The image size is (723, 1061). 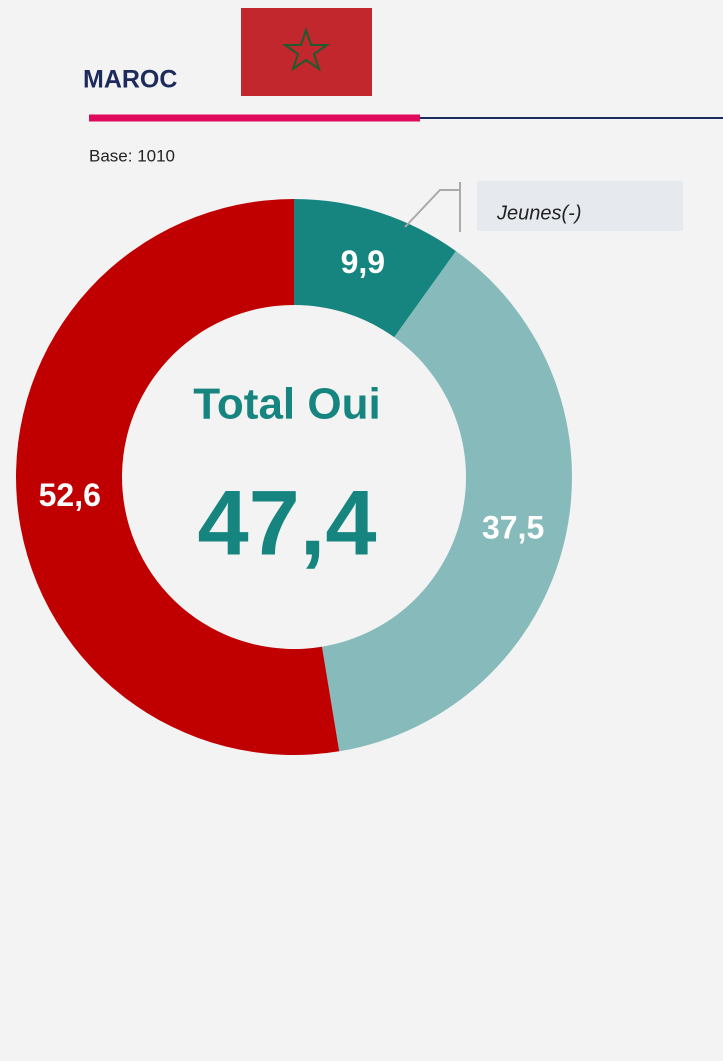 What do you see at coordinates (70, 495) in the screenshot?
I see `data-label: 52,6` at bounding box center [70, 495].